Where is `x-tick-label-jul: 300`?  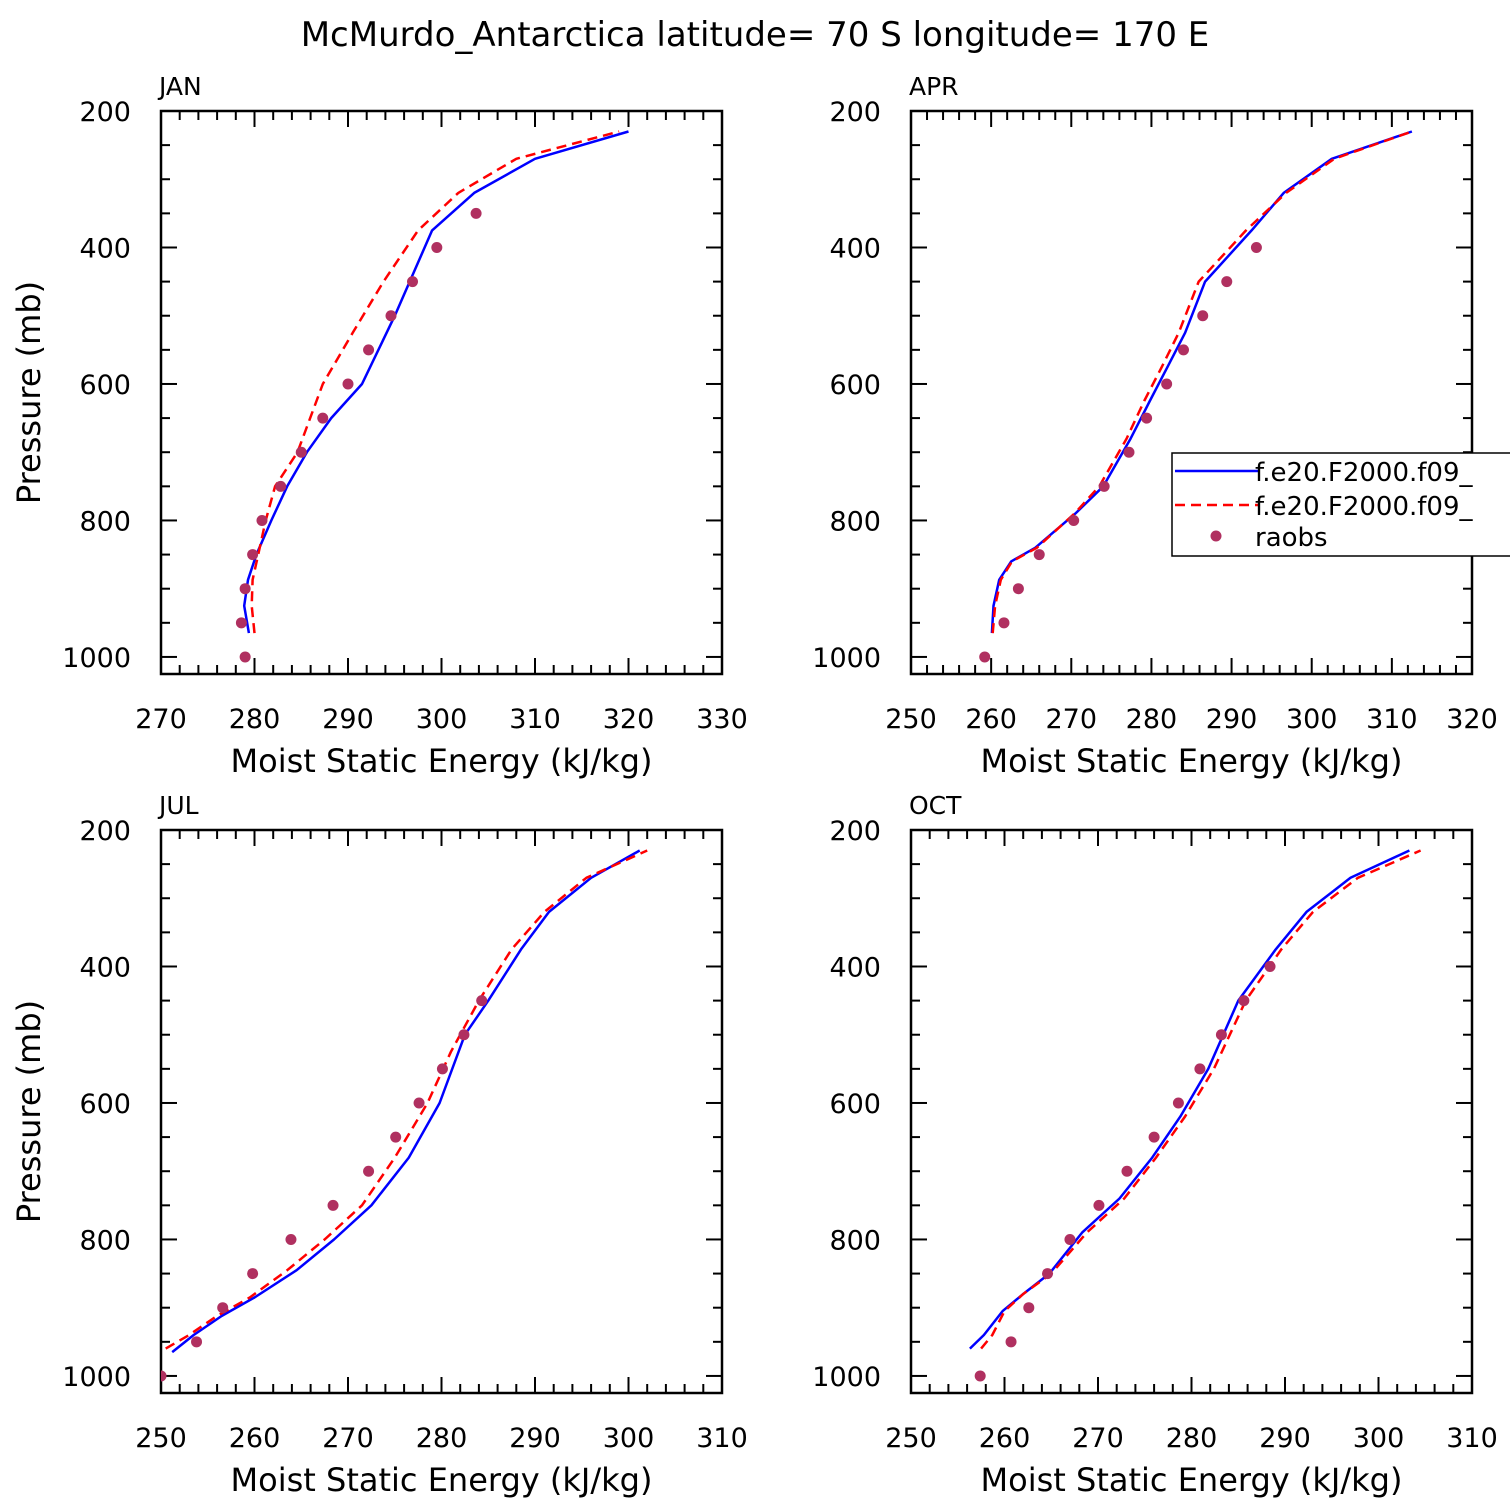 x-tick-label-jul: 300 is located at coordinates (629, 1438).